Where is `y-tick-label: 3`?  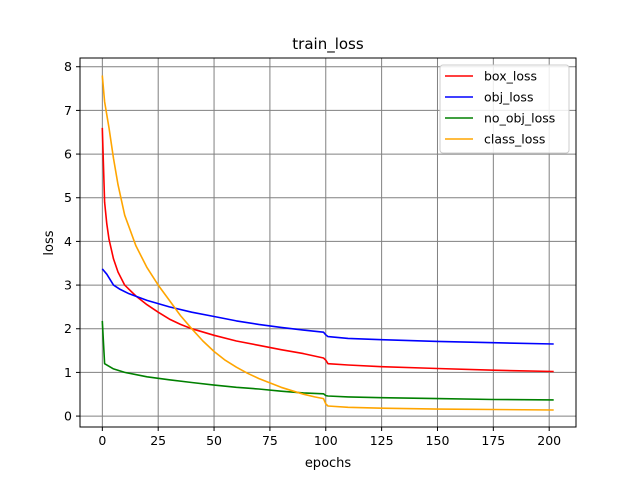
y-tick-label: 3 is located at coordinates (68, 285).